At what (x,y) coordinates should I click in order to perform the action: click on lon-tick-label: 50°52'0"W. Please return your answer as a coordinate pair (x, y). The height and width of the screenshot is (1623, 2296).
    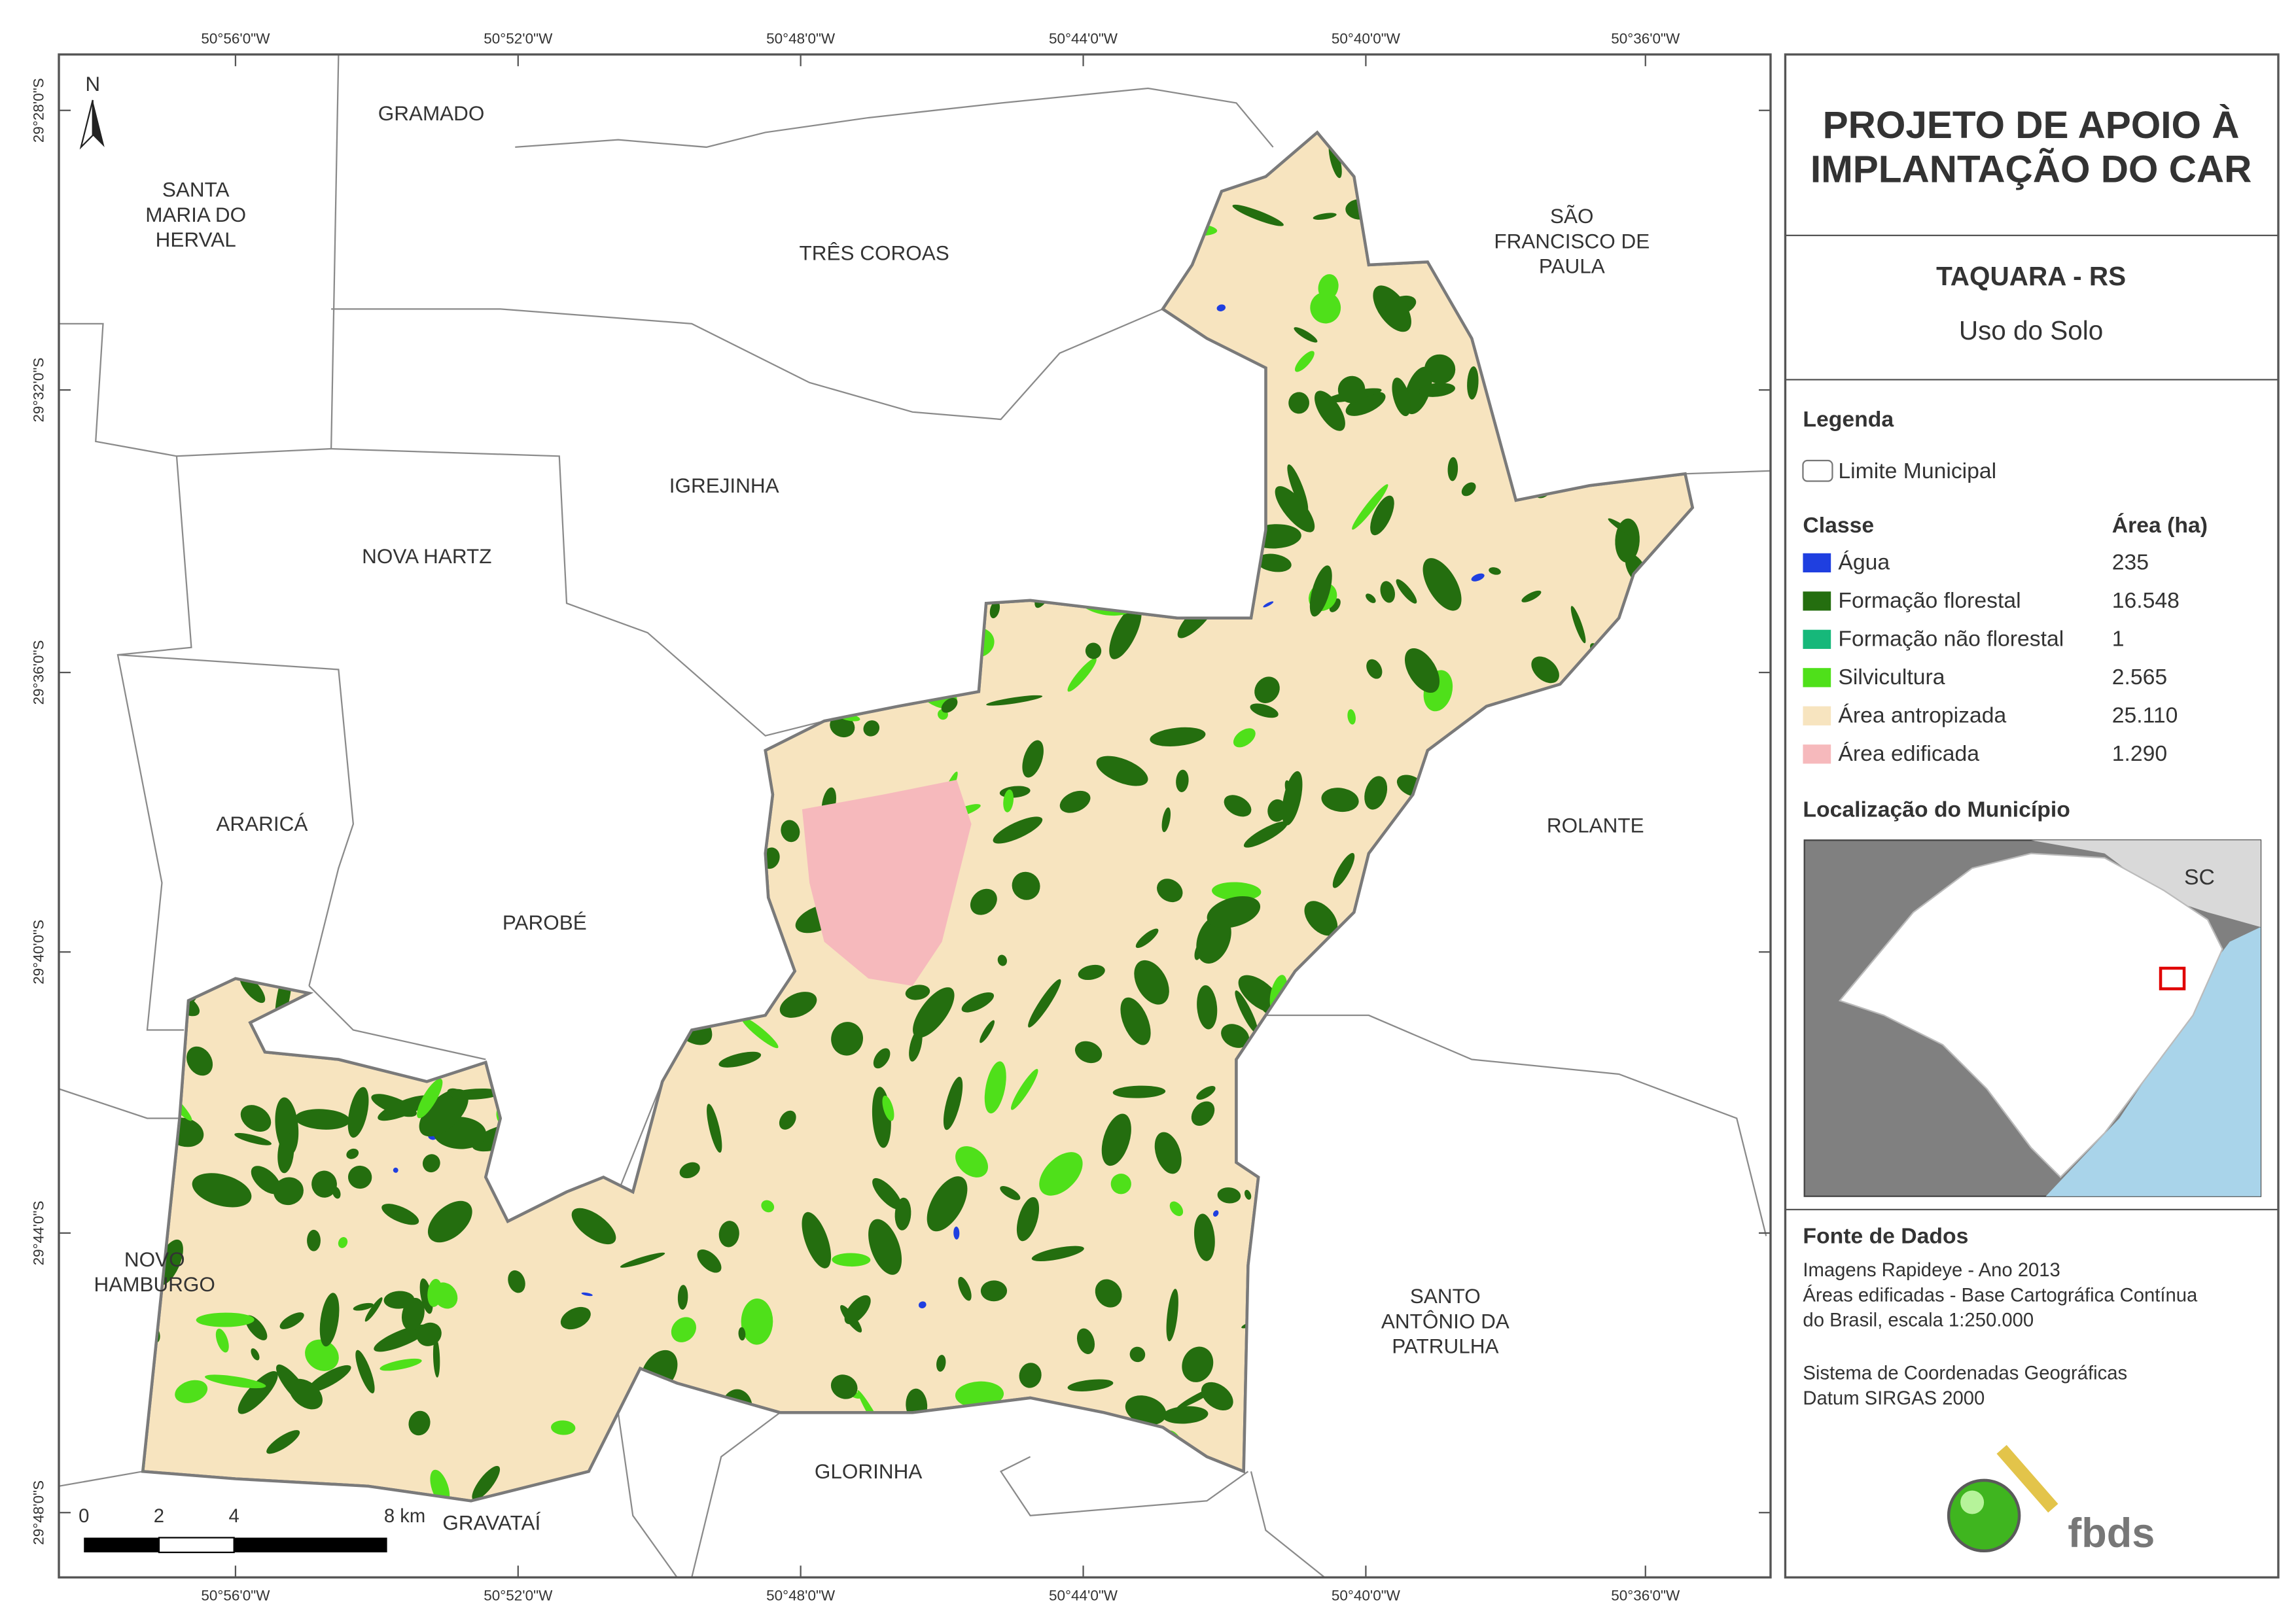
    Looking at the image, I should click on (518, 1595).